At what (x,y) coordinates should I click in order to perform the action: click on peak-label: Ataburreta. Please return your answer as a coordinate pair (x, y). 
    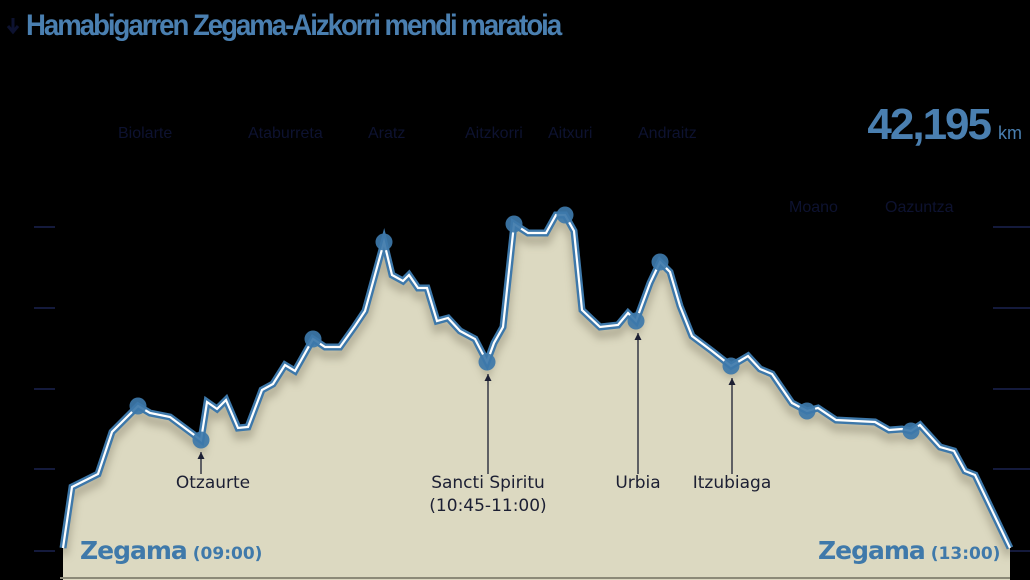
    Looking at the image, I should click on (285, 133).